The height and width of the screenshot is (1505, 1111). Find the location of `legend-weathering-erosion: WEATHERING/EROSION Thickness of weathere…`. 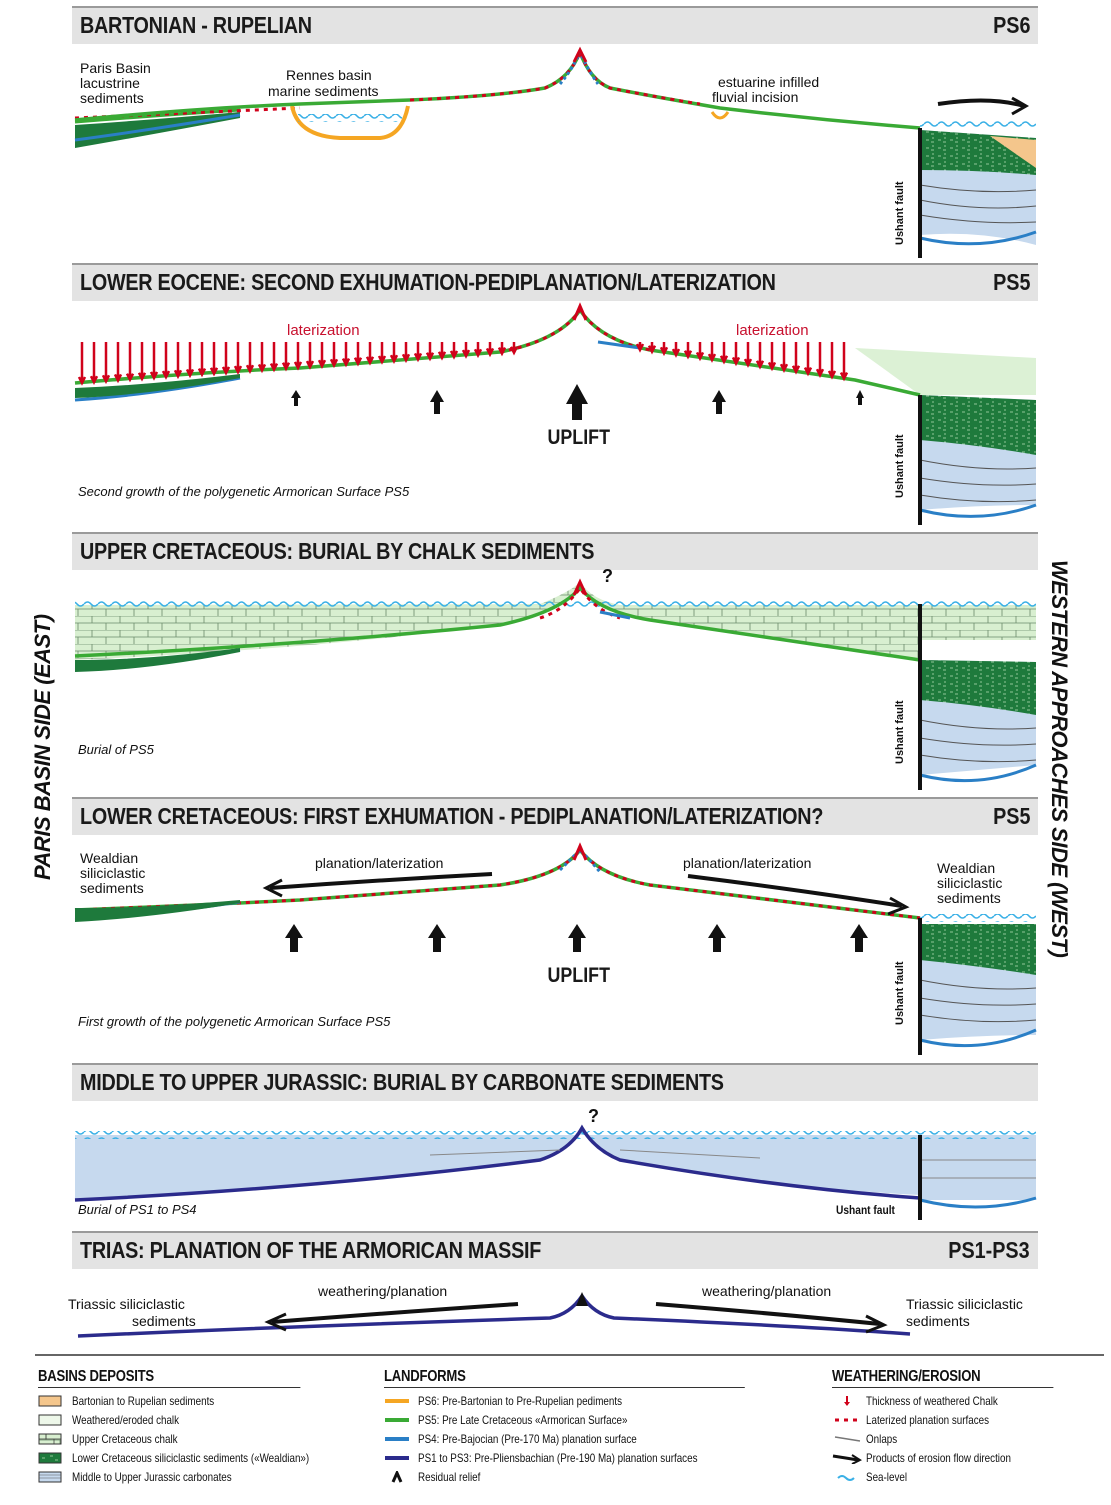

legend-weathering-erosion: WEATHERING/EROSION Thickness of weathere… is located at coordinates (967, 1427).